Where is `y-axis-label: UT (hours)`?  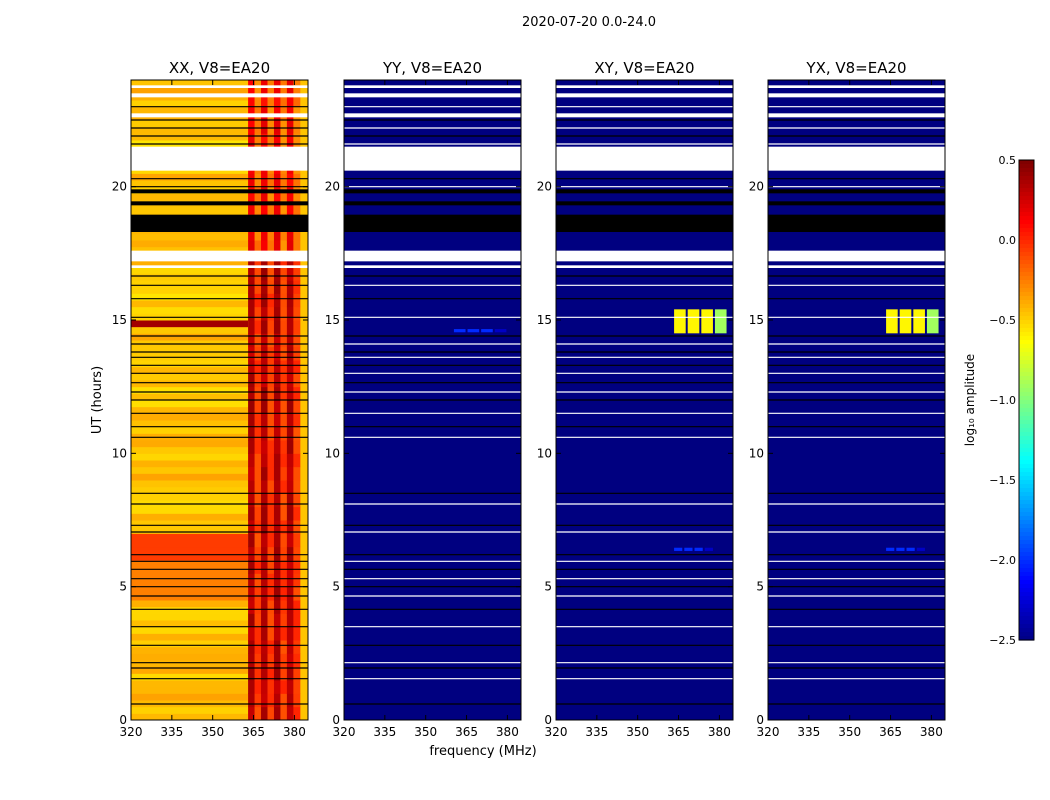
y-axis-label: UT (hours) is located at coordinates (97, 400).